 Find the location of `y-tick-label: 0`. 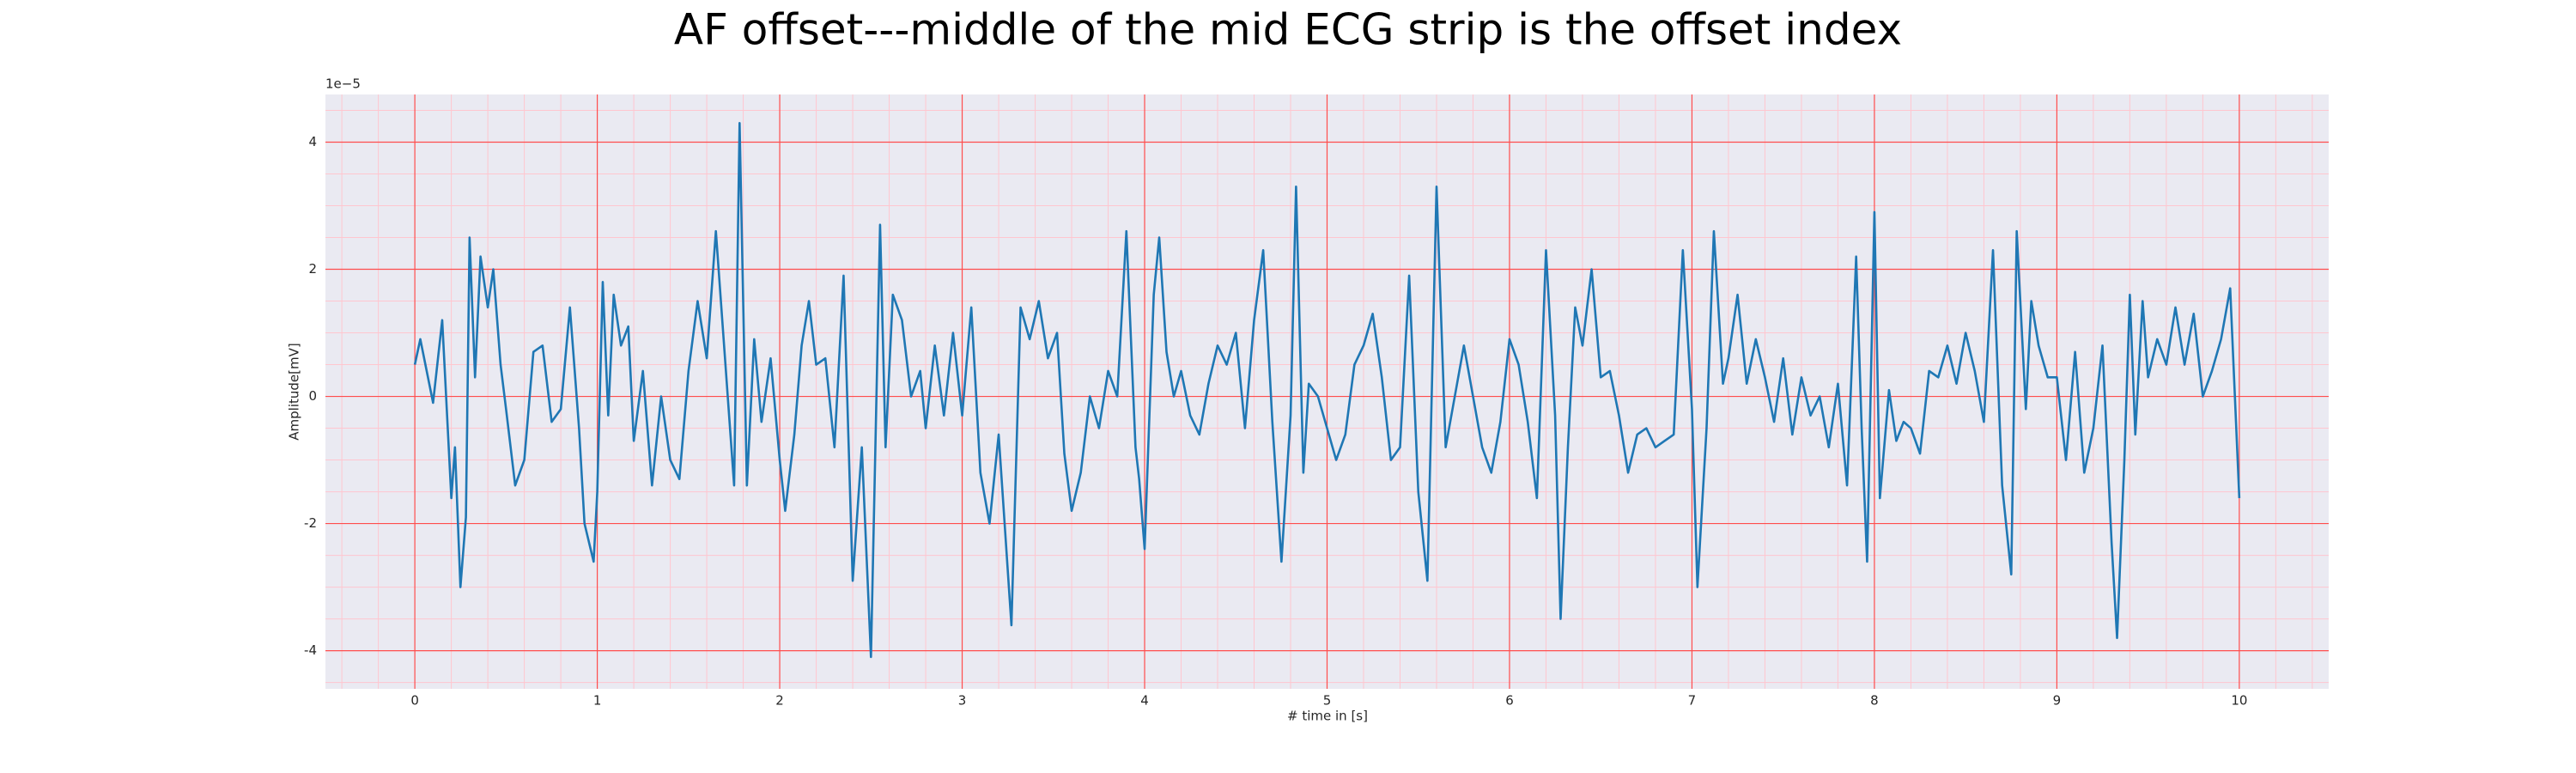

y-tick-label: 0 is located at coordinates (312, 396).